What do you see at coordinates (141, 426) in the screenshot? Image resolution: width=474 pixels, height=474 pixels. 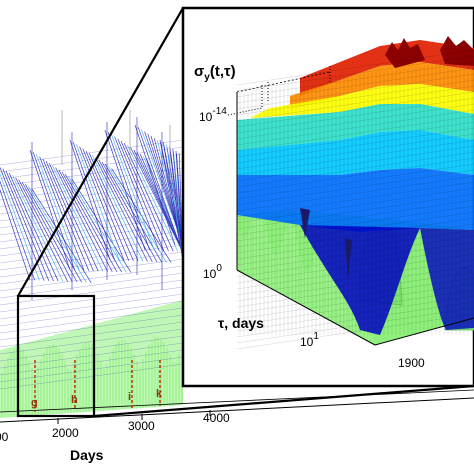 I see `main-x-tick-label: 3000` at bounding box center [141, 426].